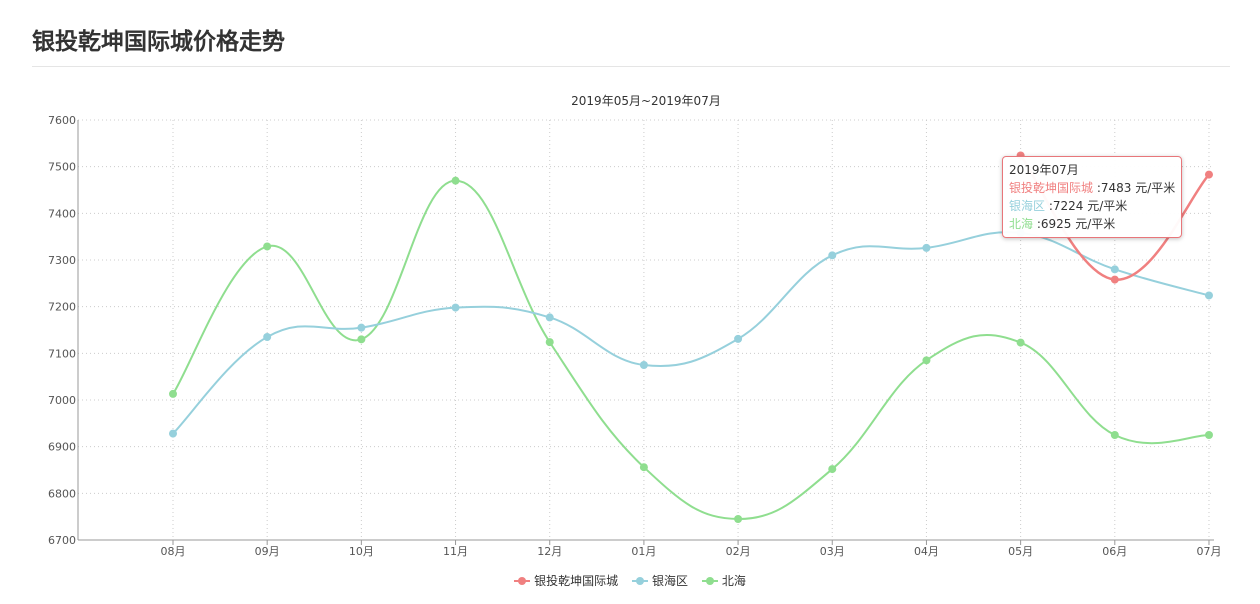 This screenshot has width=1260, height=604. What do you see at coordinates (738, 551) in the screenshot?
I see `x-tick-label: 02月` at bounding box center [738, 551].